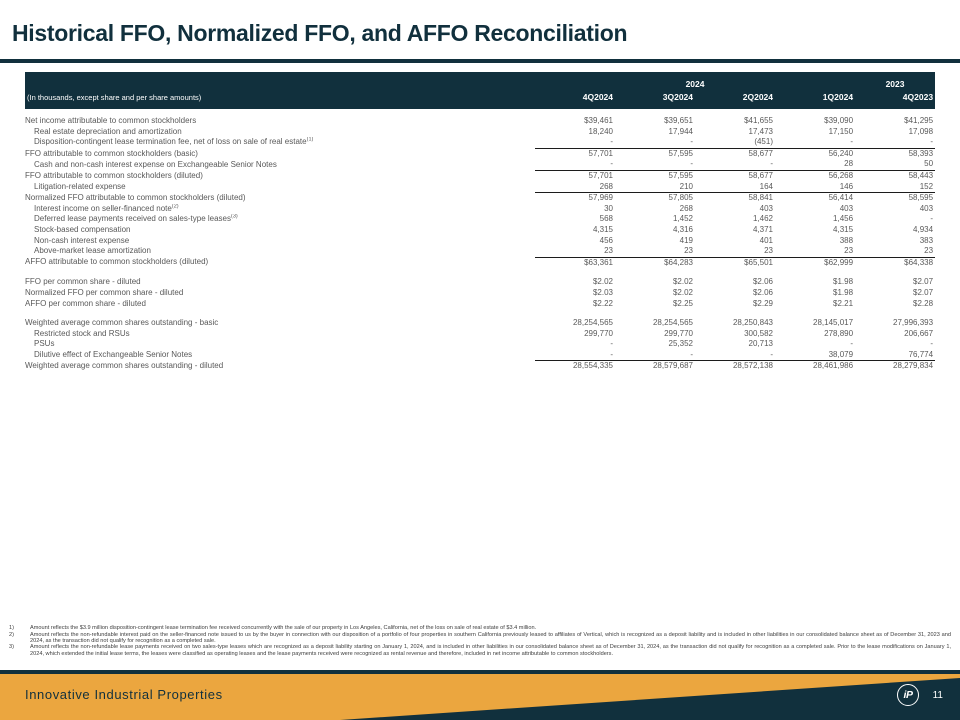  Describe the element at coordinates (83, 282) in the screenshot. I see `row-label: FFO per common share - diluted` at that location.